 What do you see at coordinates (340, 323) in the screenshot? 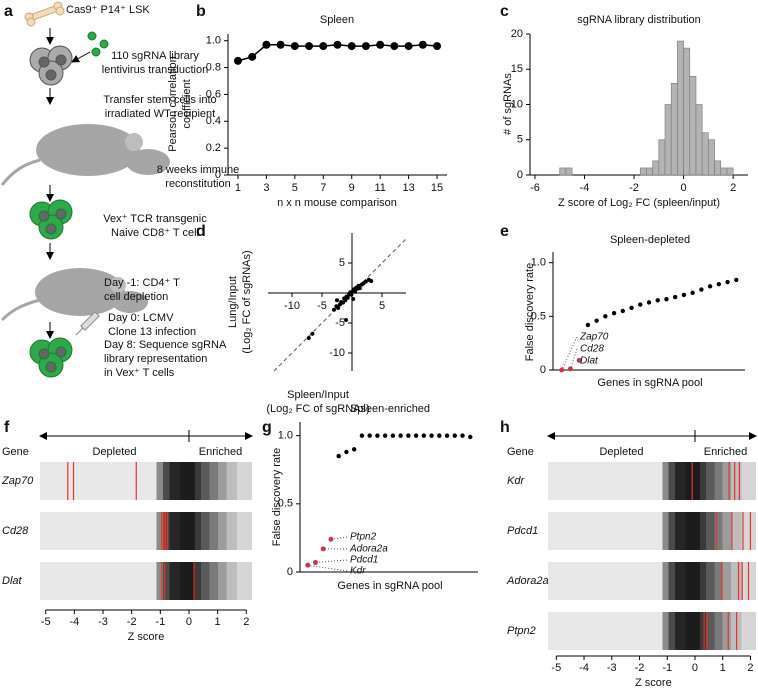
I see `y-tick-label: -5` at bounding box center [340, 323].